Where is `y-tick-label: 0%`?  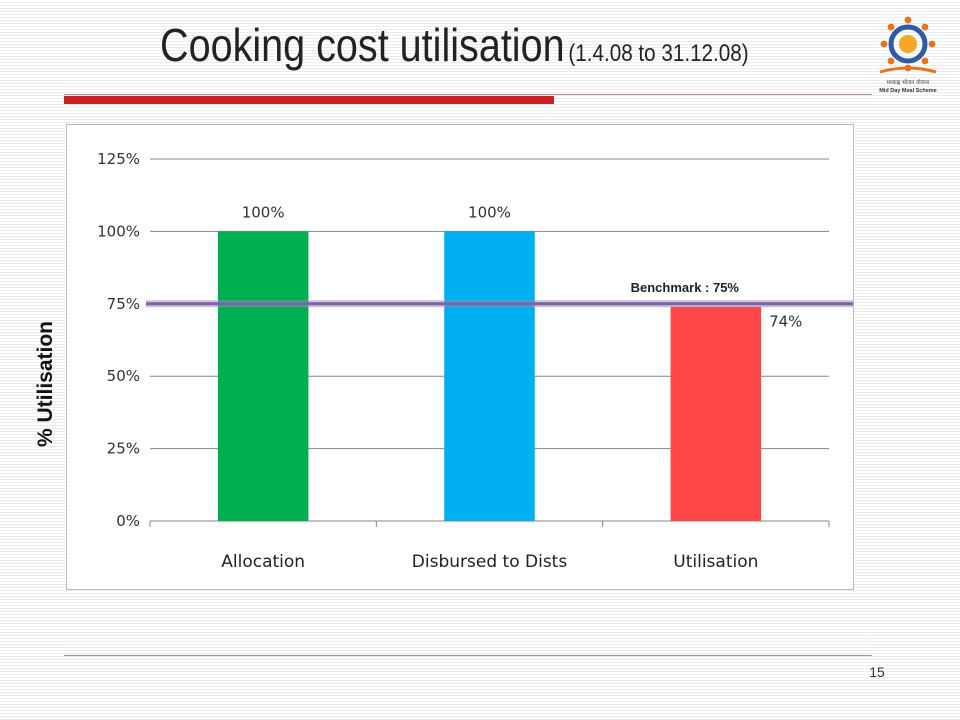 y-tick-label: 0% is located at coordinates (128, 521).